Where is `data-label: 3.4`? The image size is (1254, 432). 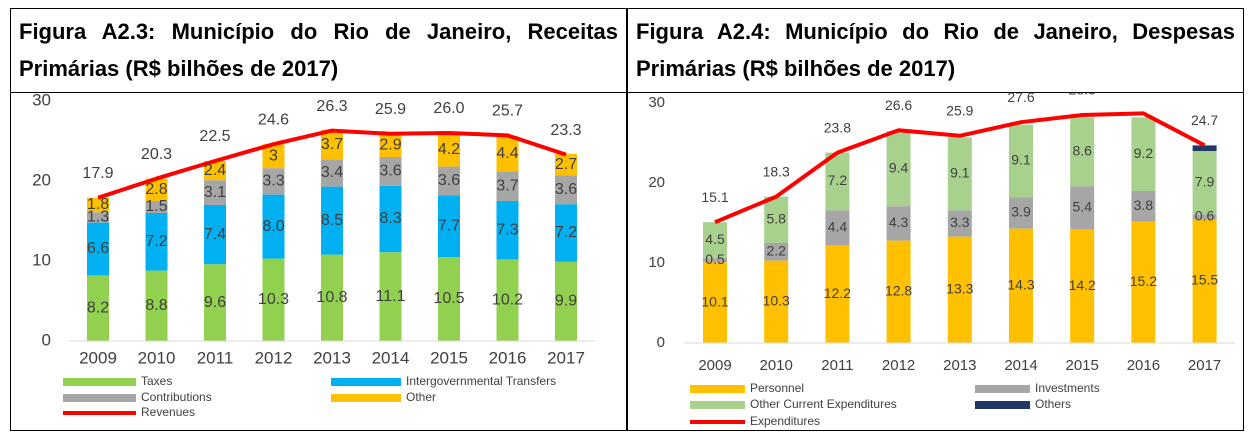 data-label: 3.4 is located at coordinates (332, 172).